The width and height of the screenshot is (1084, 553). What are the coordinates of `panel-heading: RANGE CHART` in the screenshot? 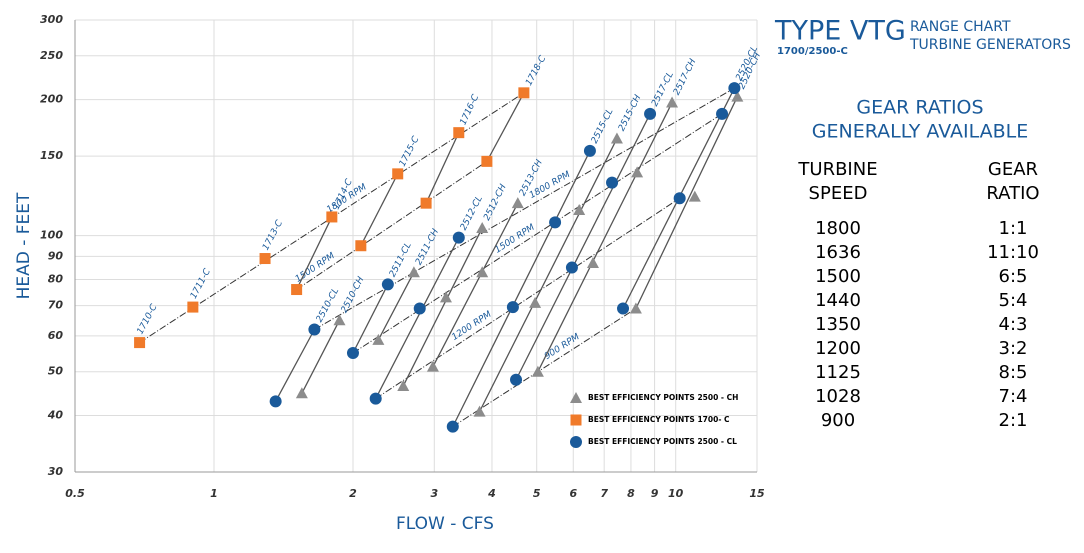 It's located at (960, 27).